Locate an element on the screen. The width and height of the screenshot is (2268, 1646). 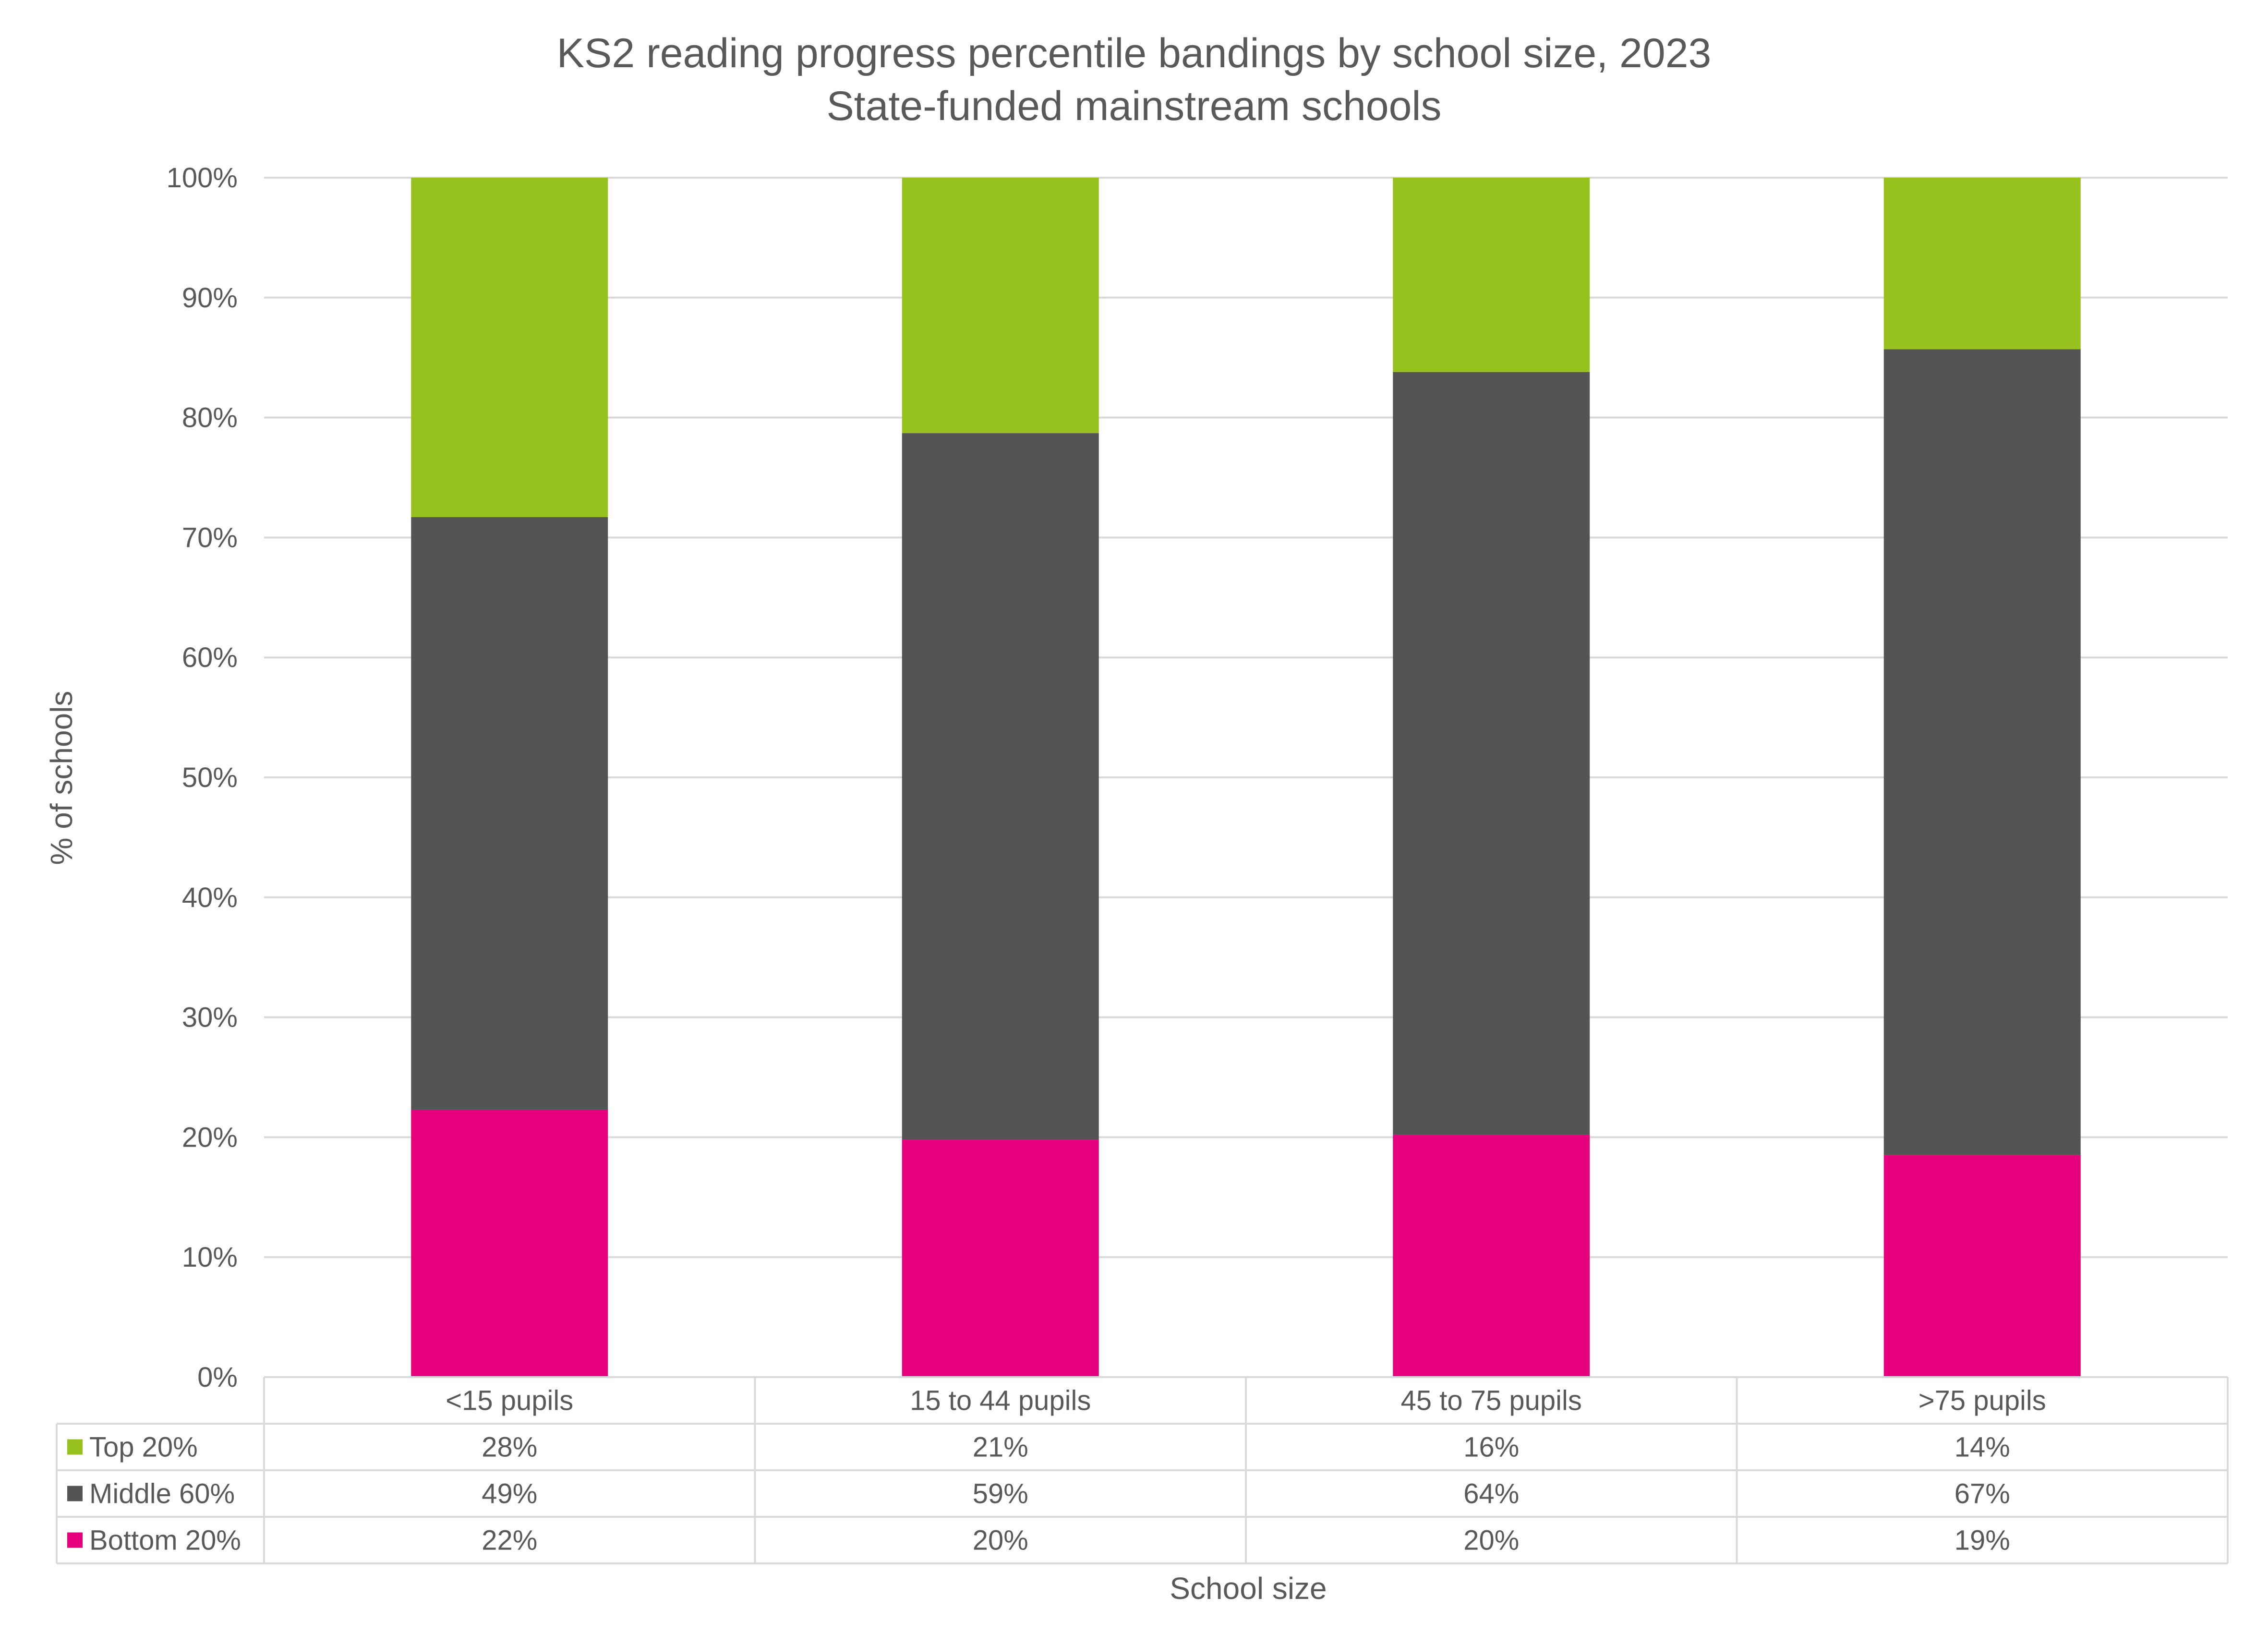
x-category-label: 15 to 44 pupils is located at coordinates (1000, 1400).